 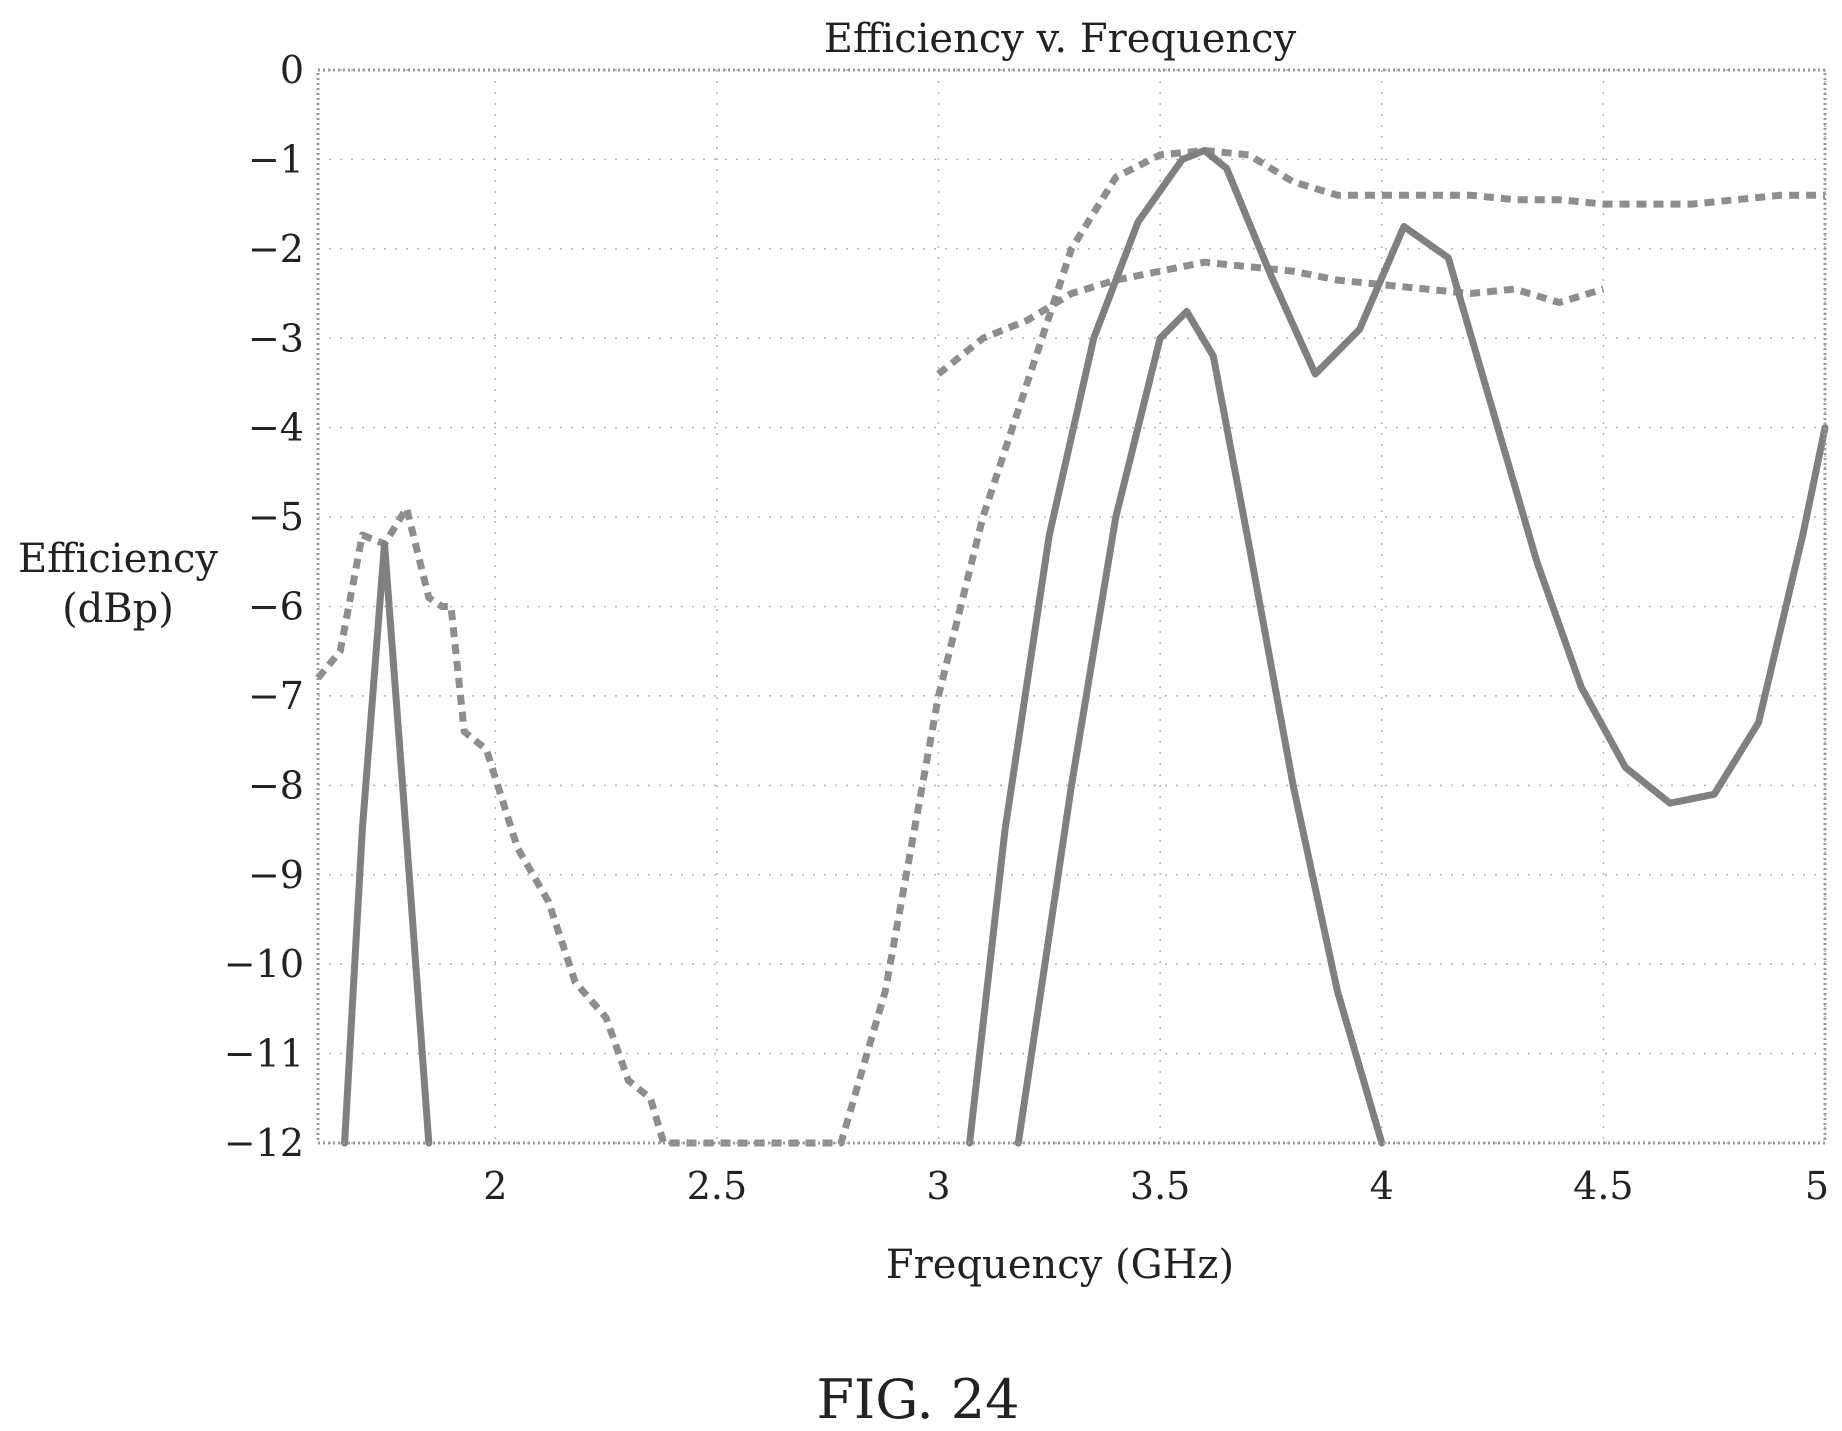 What do you see at coordinates (276, 875) in the screenshot?
I see `y-tick-label: −9` at bounding box center [276, 875].